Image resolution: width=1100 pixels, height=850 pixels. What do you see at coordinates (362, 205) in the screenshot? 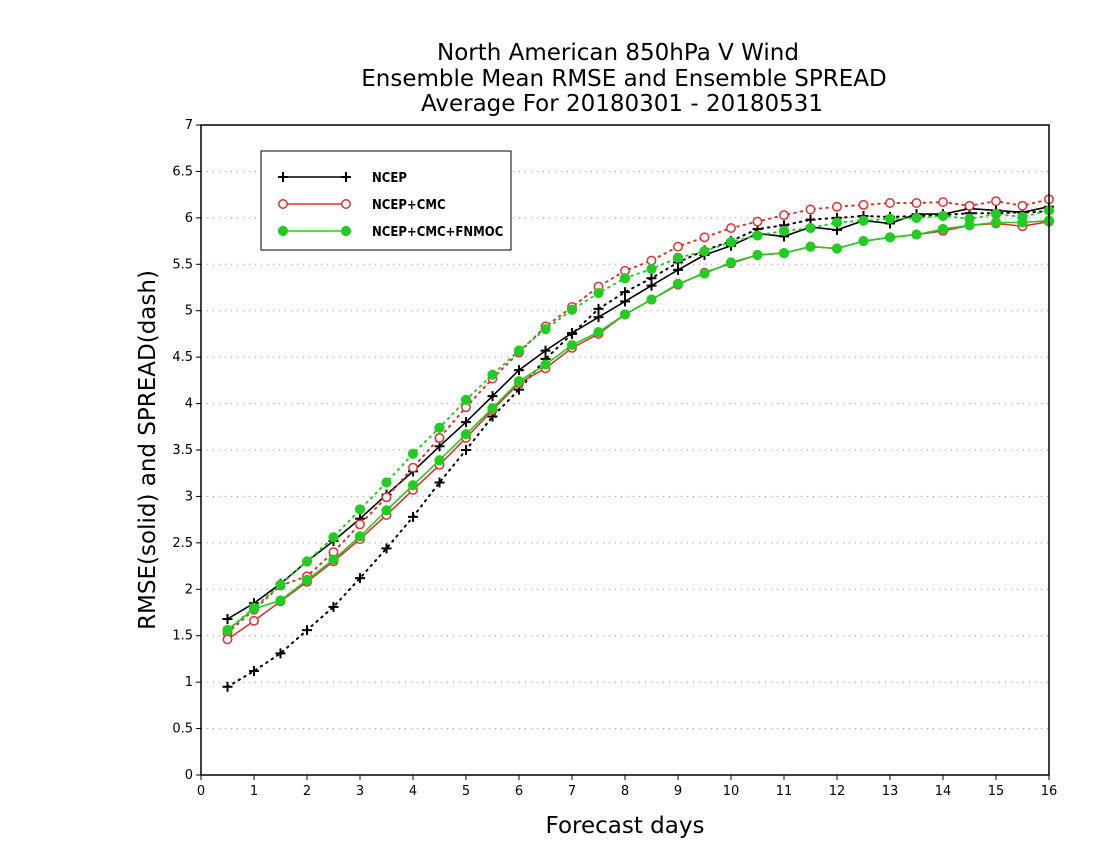
I see `legend-entry-ncep-cmc: NCEP+CMC` at bounding box center [362, 205].